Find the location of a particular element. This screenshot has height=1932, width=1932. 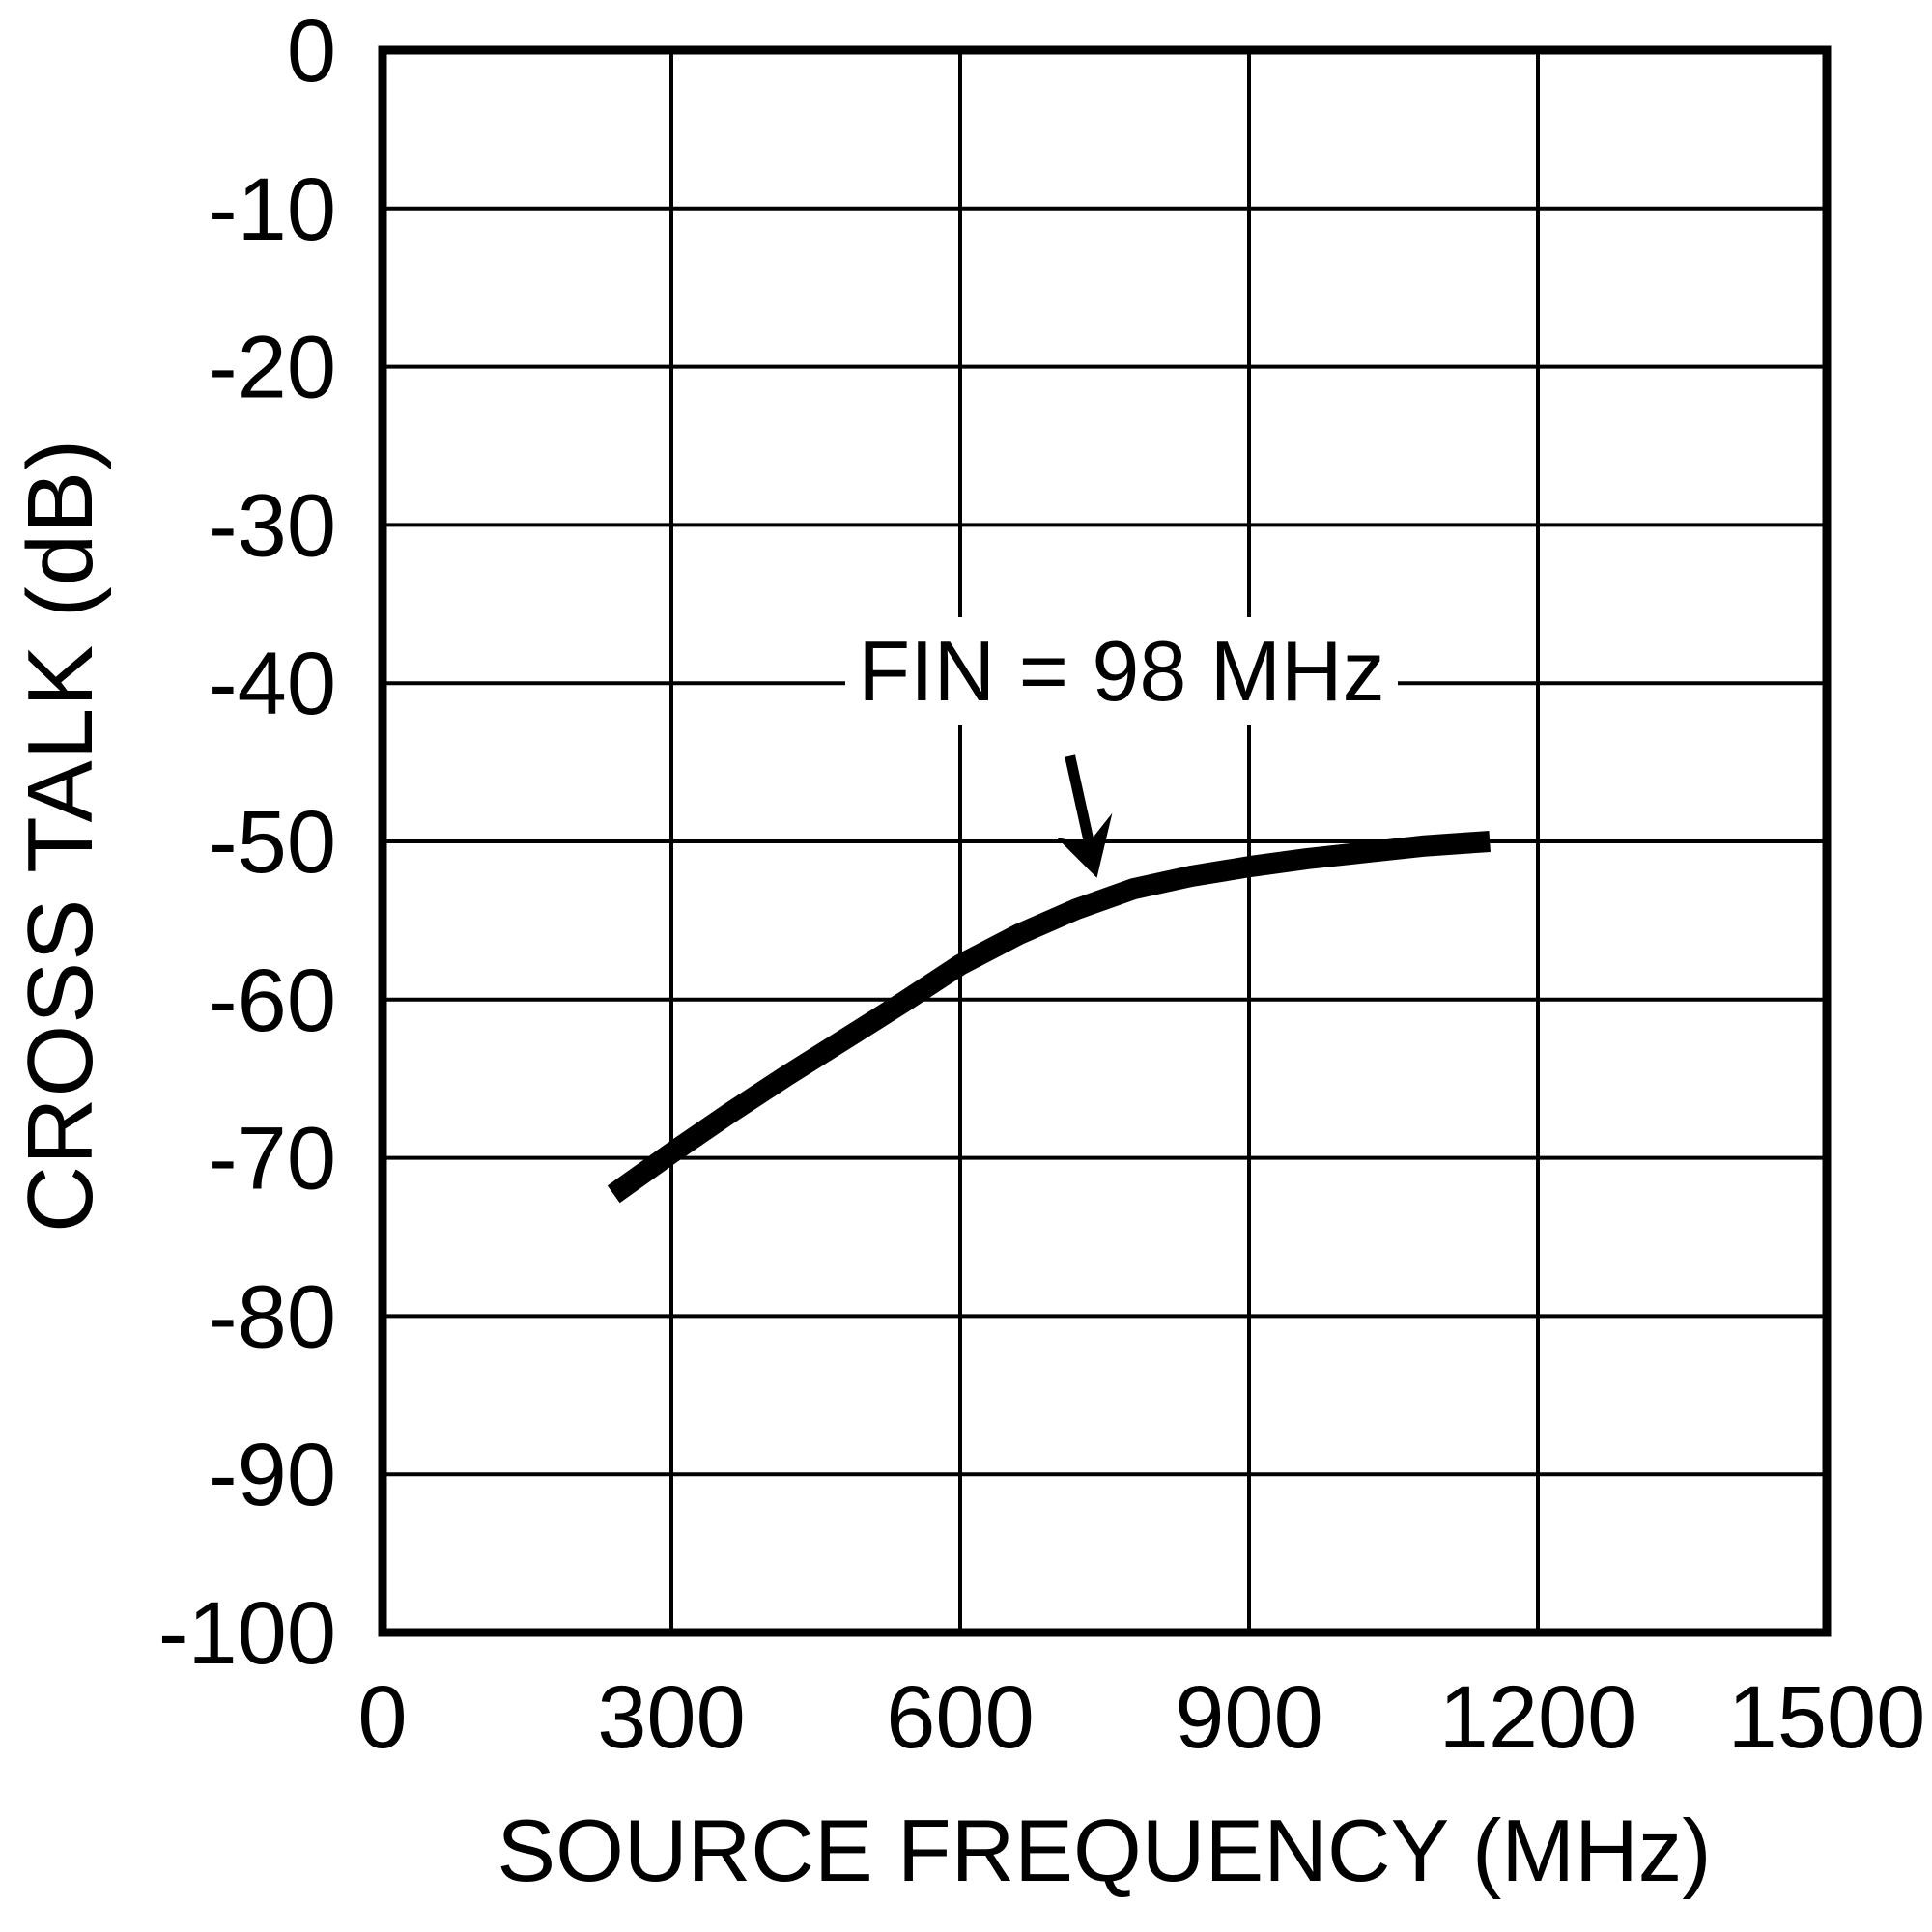

x-tick-label: 600 is located at coordinates (960, 1717).